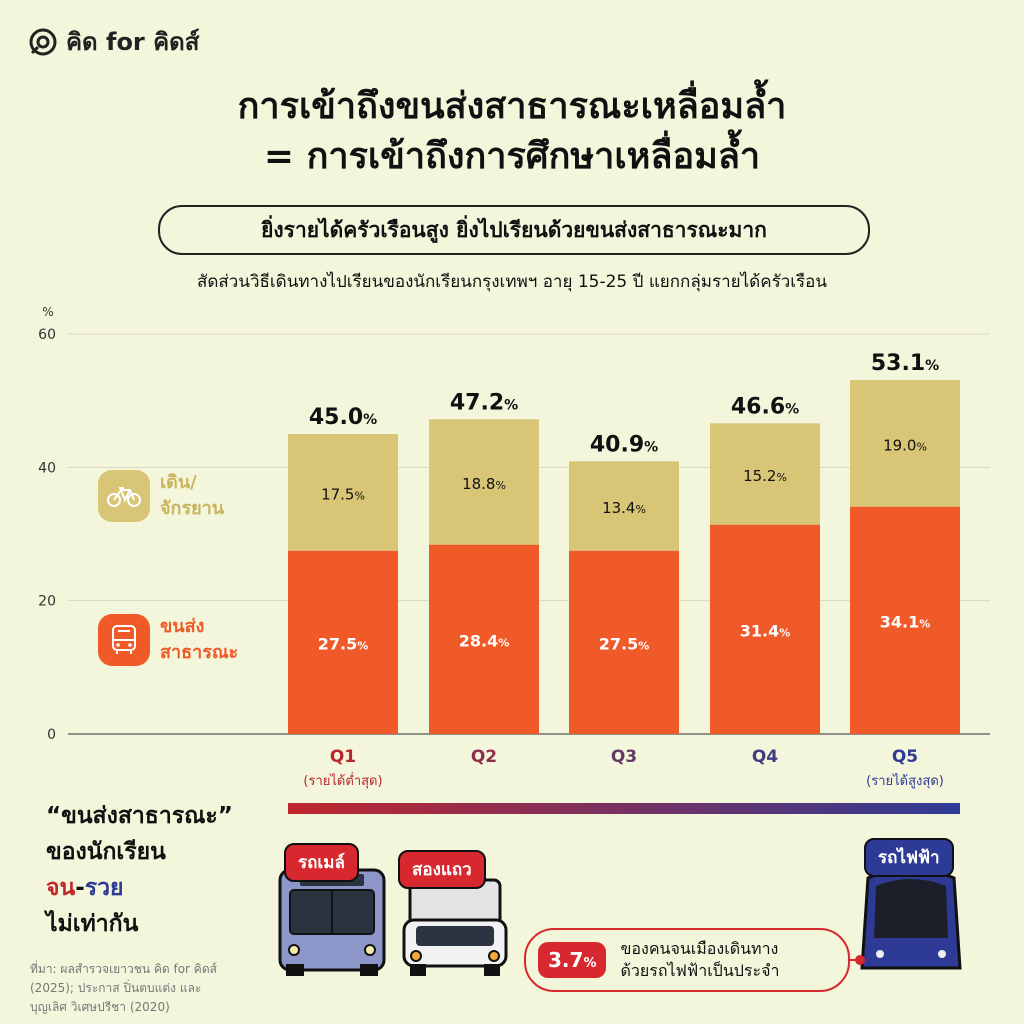 The width and height of the screenshot is (1024, 1024). Describe the element at coordinates (178, 482) in the screenshot. I see `walk-bike-legend-line1: เดิน/` at that location.